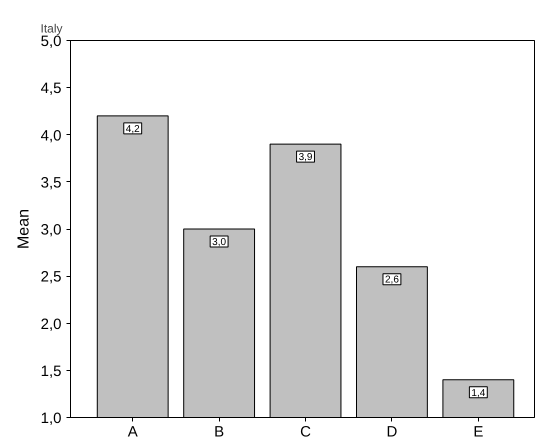 Image resolution: width=548 pixels, height=447 pixels. I want to click on y-tick-label: 2,5, so click(51, 277).